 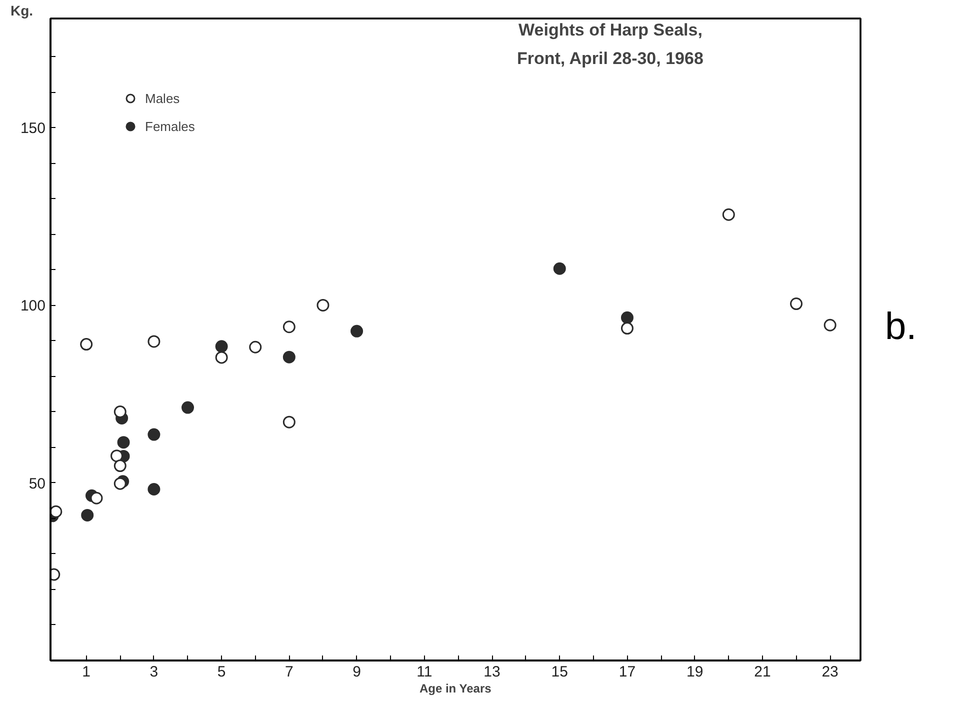 What do you see at coordinates (492, 672) in the screenshot?
I see `x-tick-label: 13` at bounding box center [492, 672].